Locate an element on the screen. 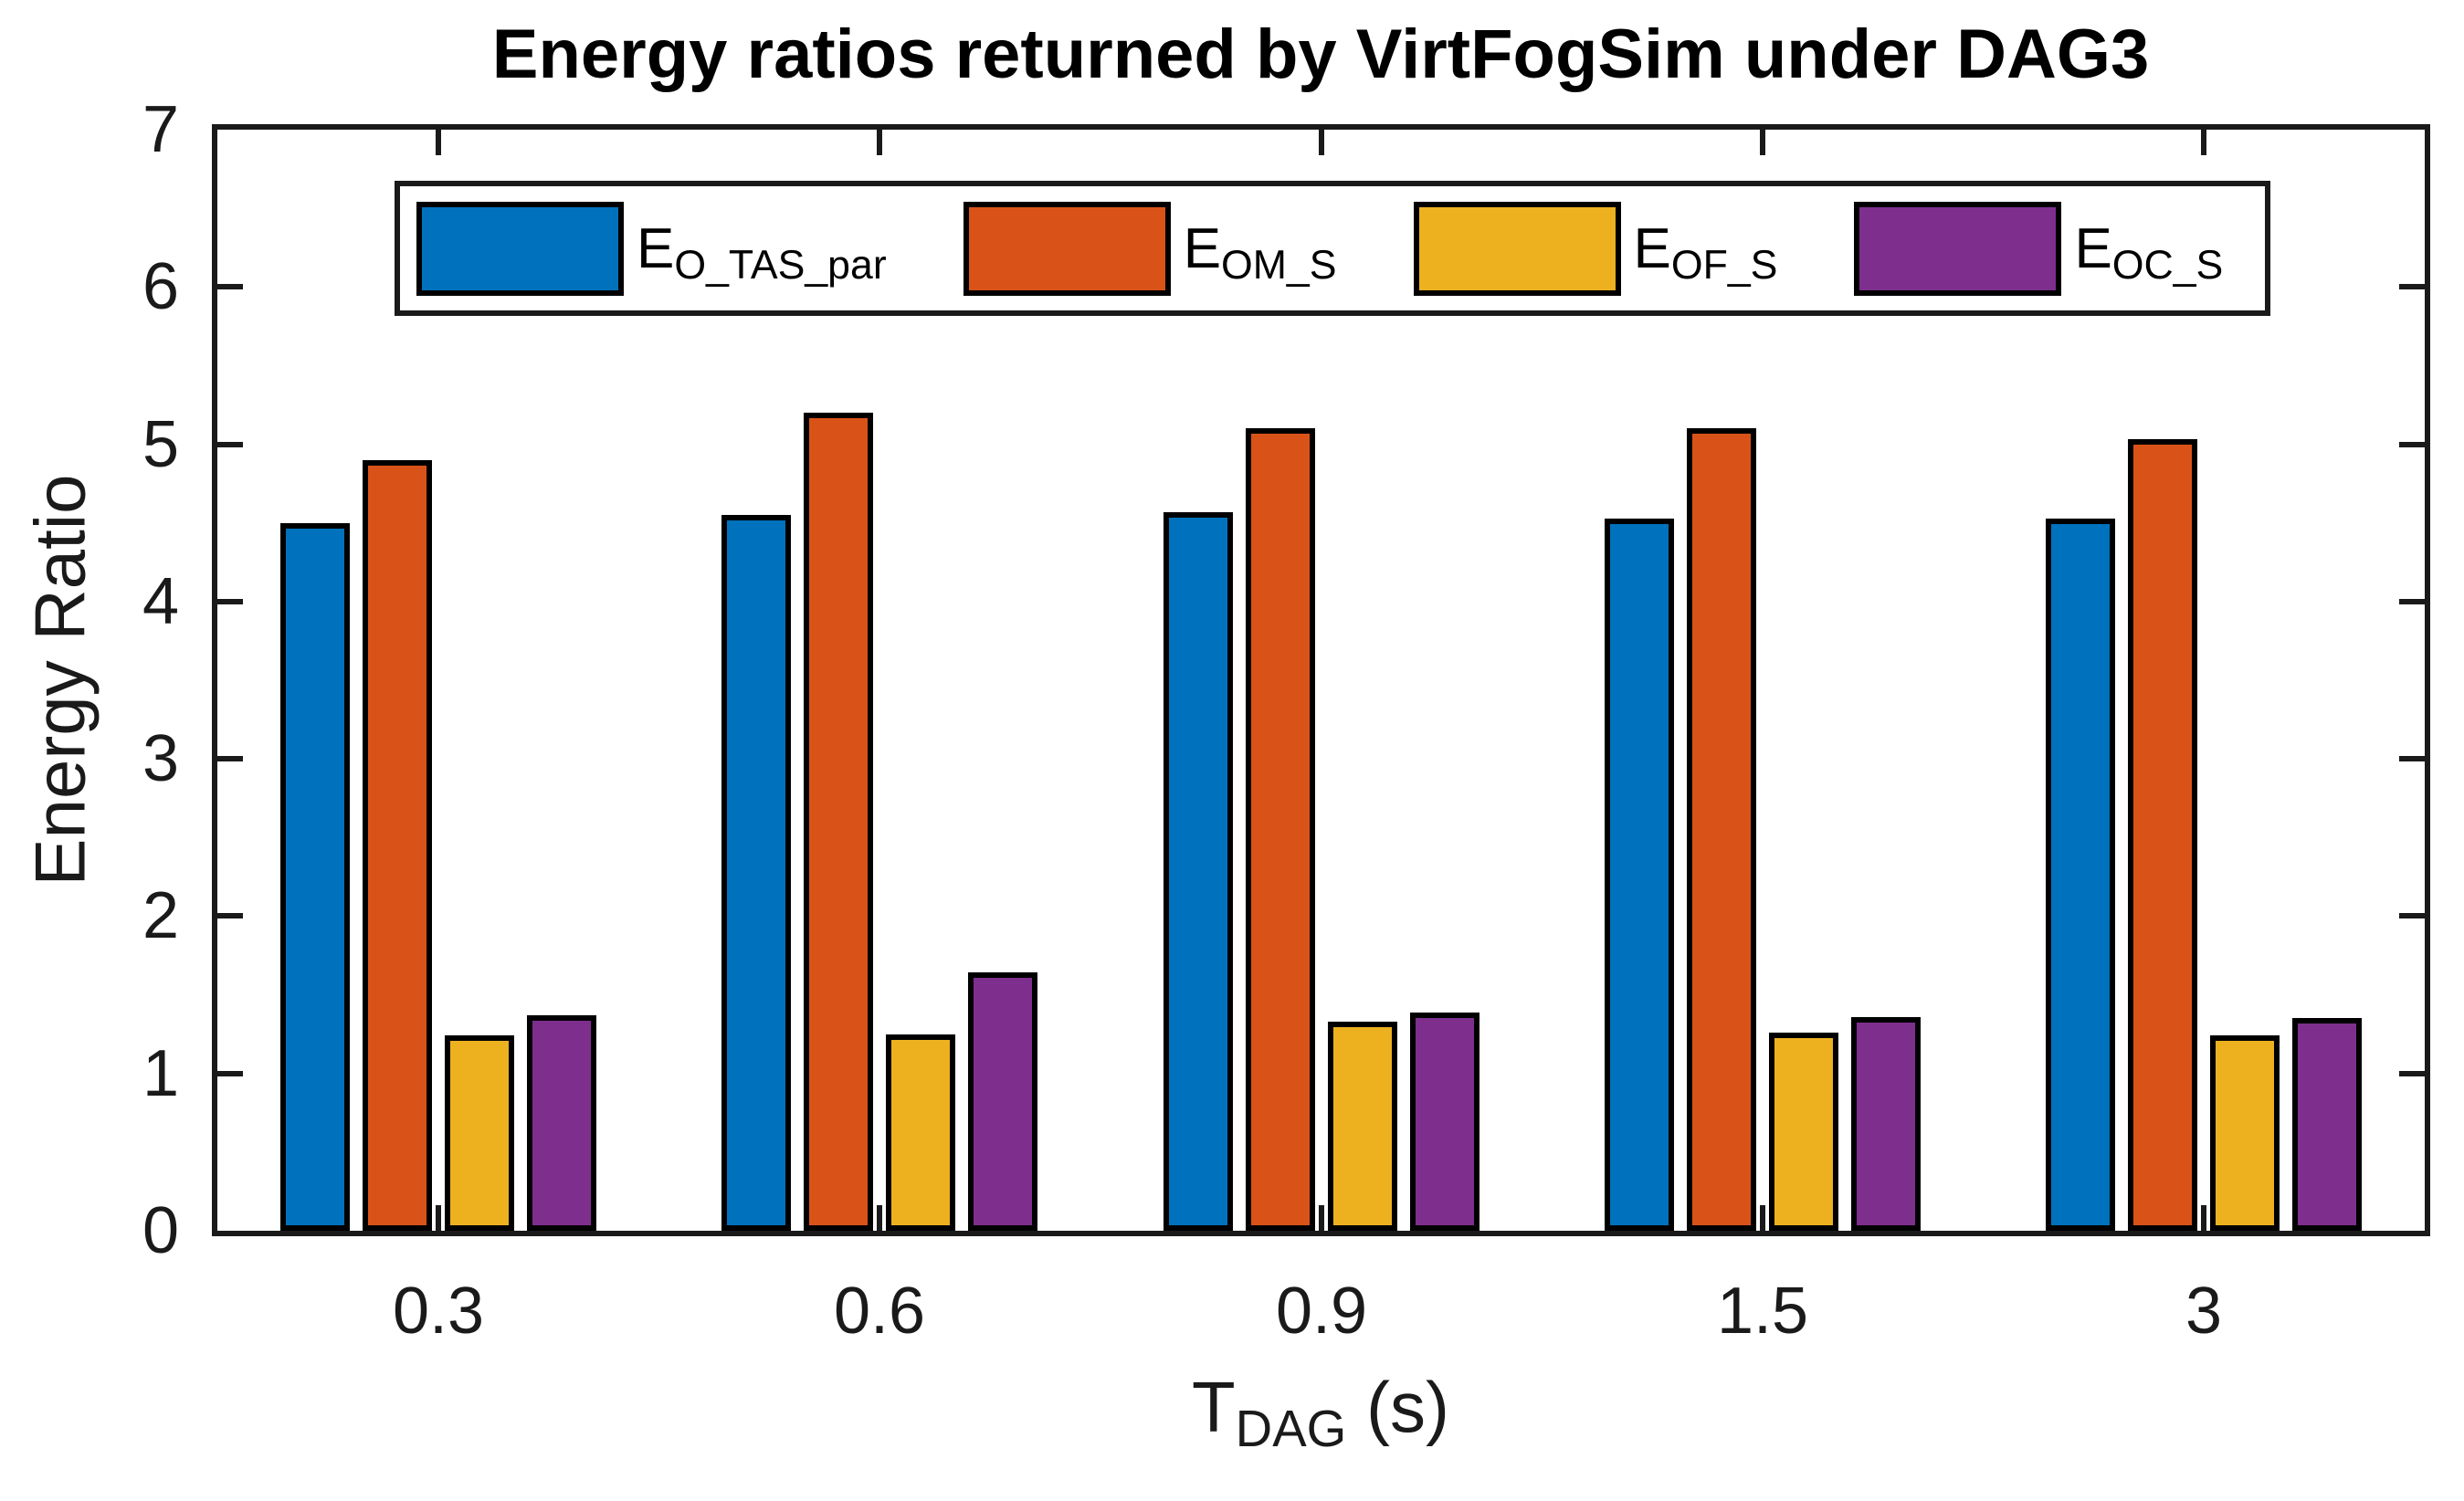 Image resolution: width=2464 pixels, height=1501 pixels. legend: EO_TAS_par EOM_S EOF_S EOC_S is located at coordinates (1333, 248).